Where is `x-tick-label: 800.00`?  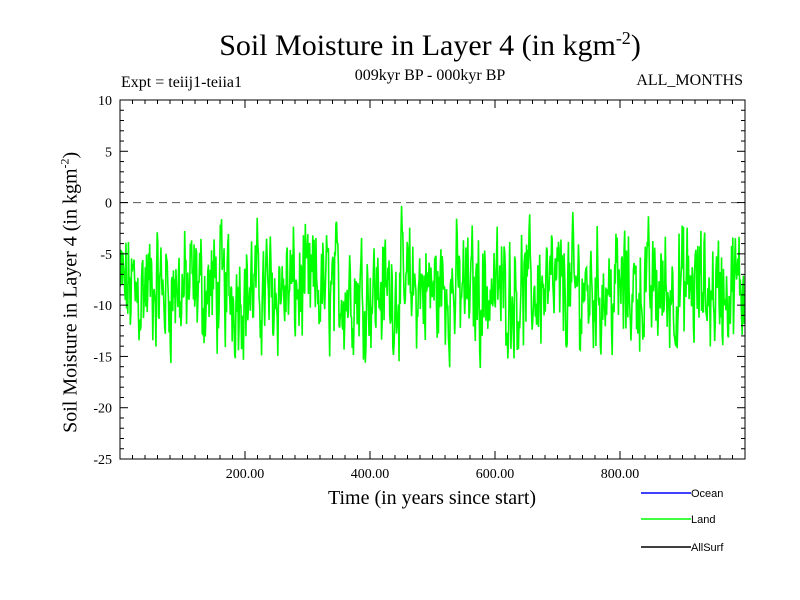
x-tick-label: 800.00 is located at coordinates (620, 474).